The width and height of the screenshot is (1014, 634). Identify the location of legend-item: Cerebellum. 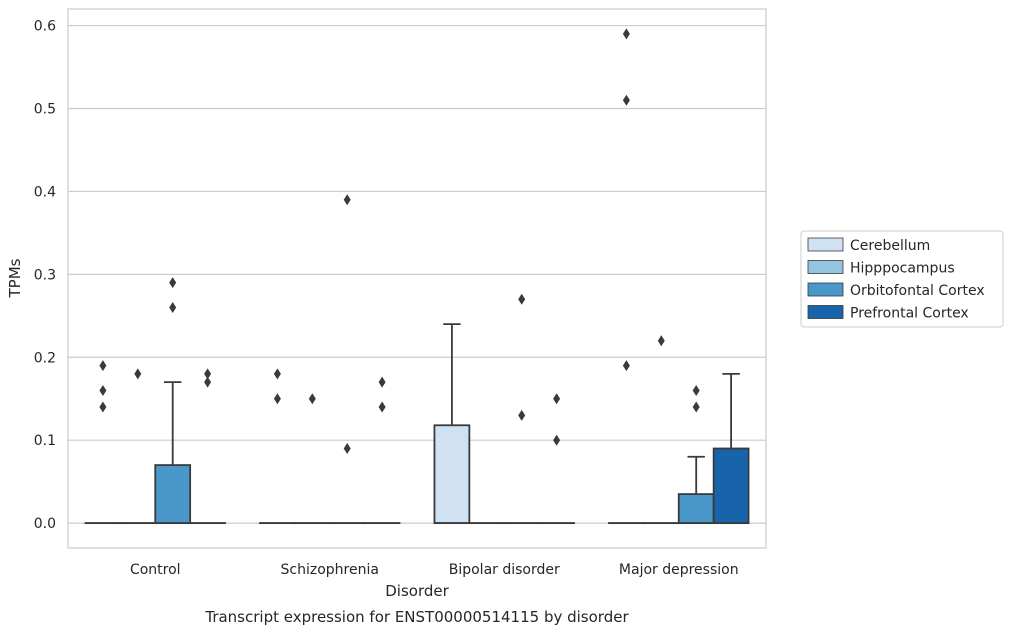
(868, 245).